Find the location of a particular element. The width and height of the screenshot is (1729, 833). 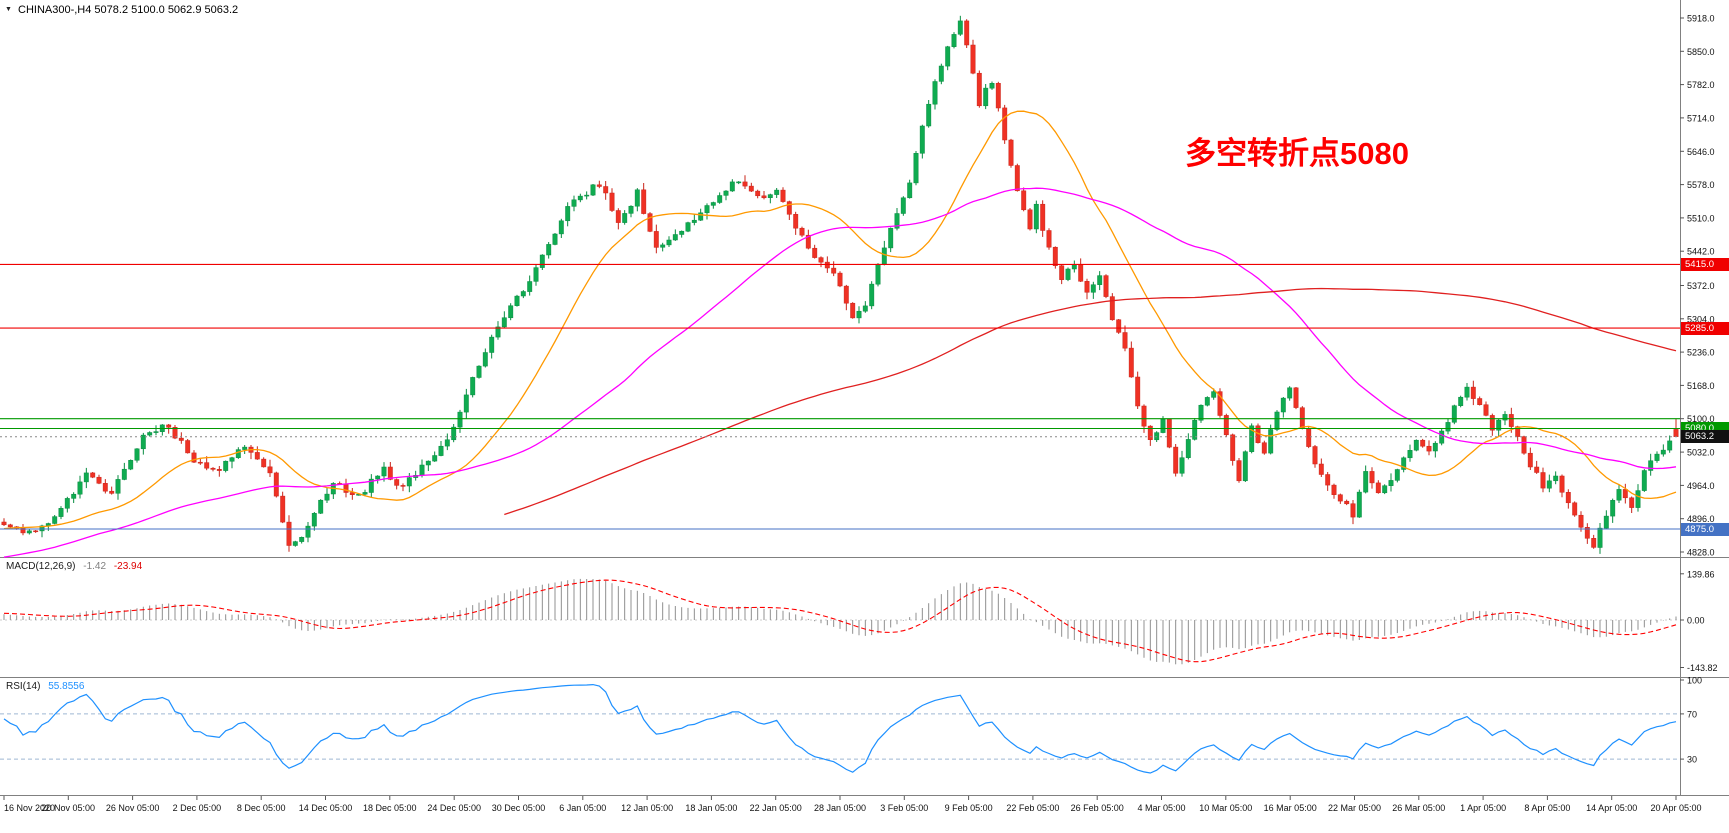

svg-text: 5918.0 is located at coordinates (1701, 19).